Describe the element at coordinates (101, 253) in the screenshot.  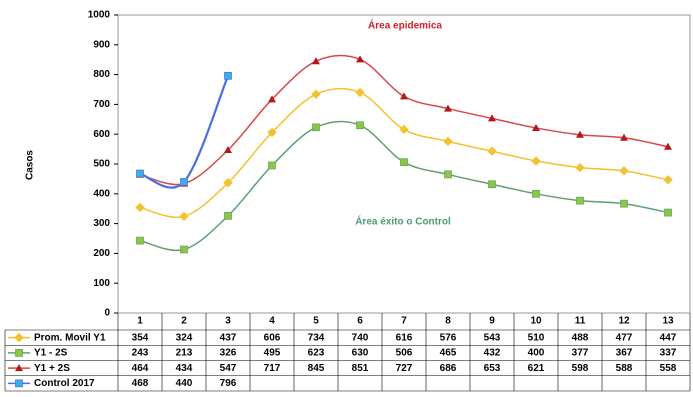
I see `y-tick-label: 200` at that location.